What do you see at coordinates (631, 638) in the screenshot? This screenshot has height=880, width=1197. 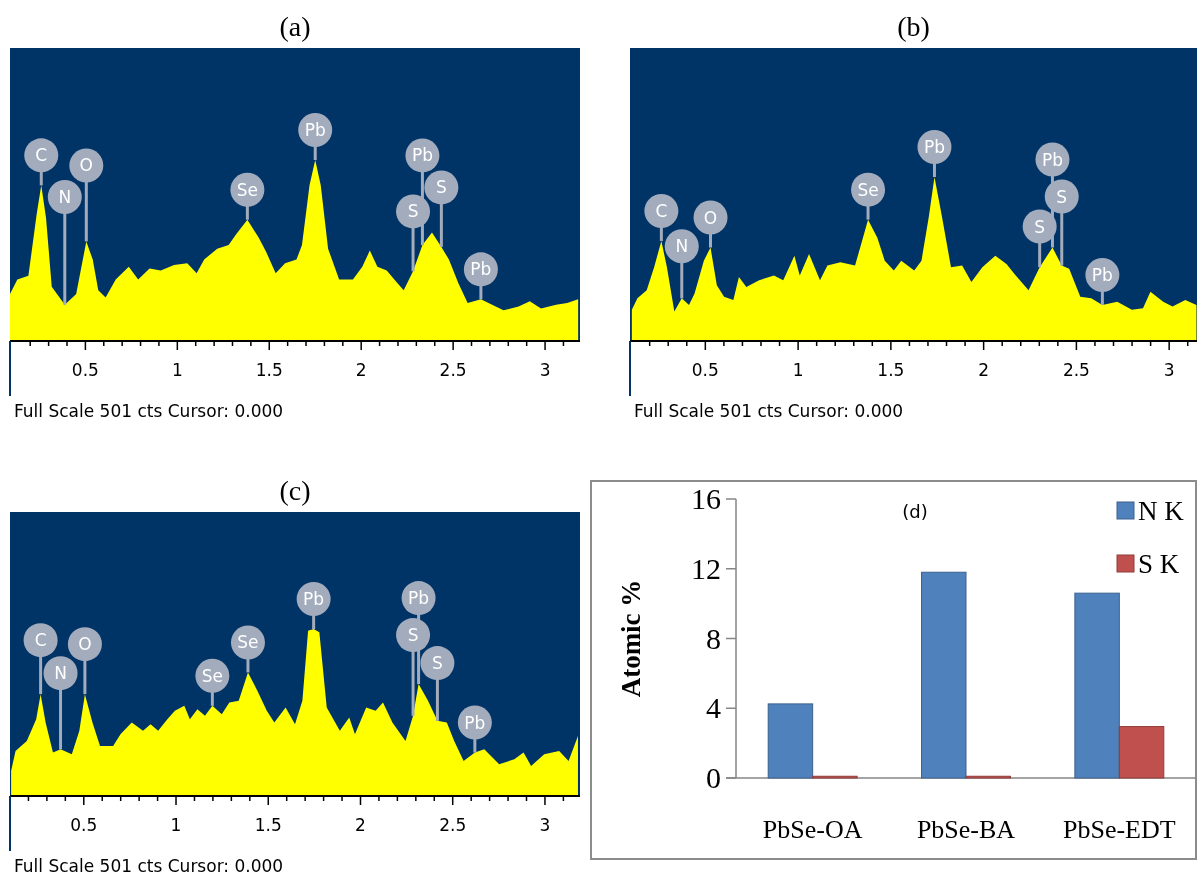 I see `y-axis-title: Atomic %` at bounding box center [631, 638].